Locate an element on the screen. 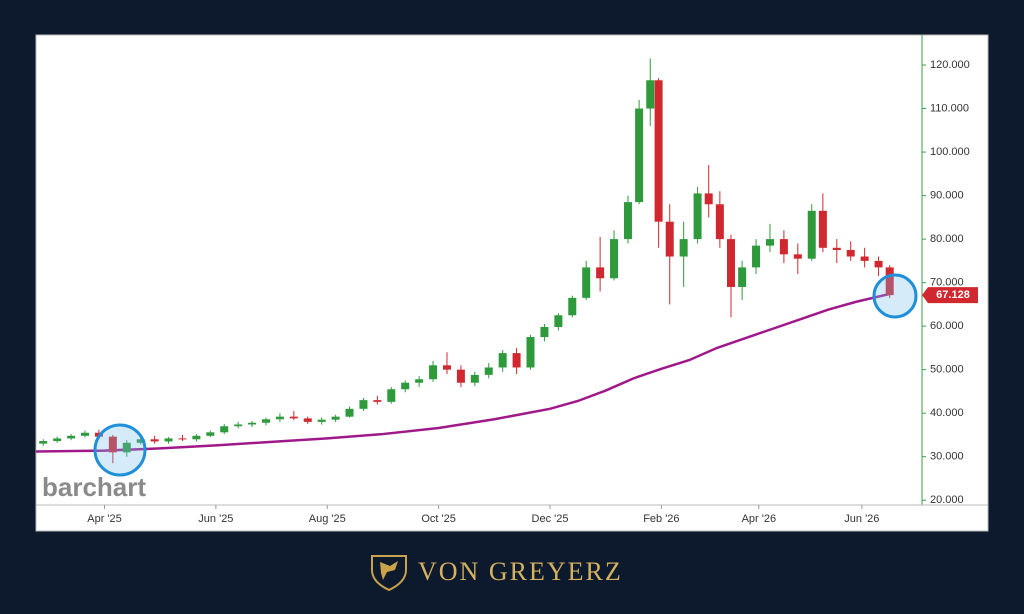  brand: VON GREYERZ is located at coordinates (520, 571).